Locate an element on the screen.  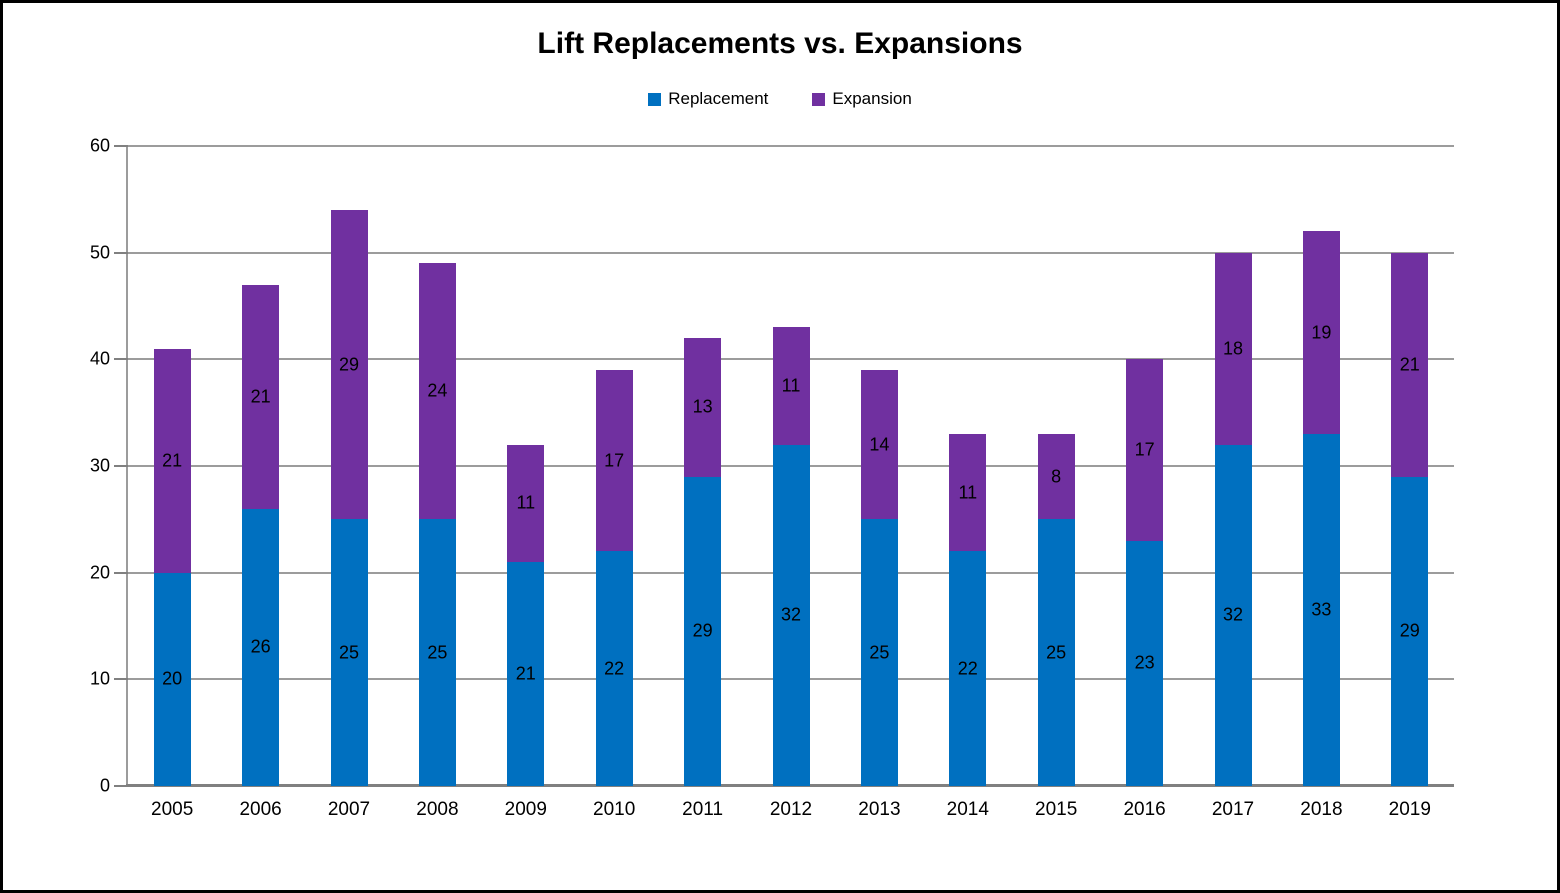
bar-label-2016-replacement: 23 is located at coordinates (1144, 662).